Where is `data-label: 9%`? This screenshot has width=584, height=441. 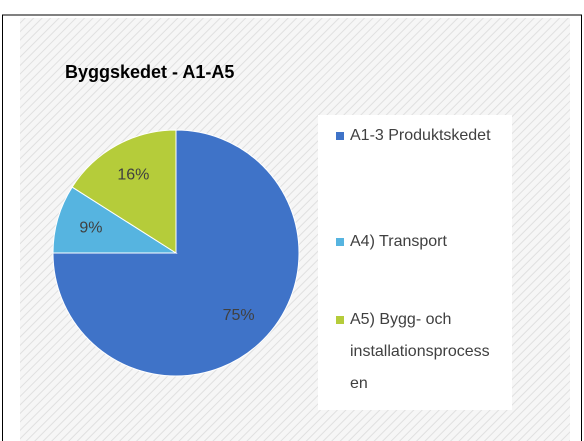 data-label: 9% is located at coordinates (90, 228).